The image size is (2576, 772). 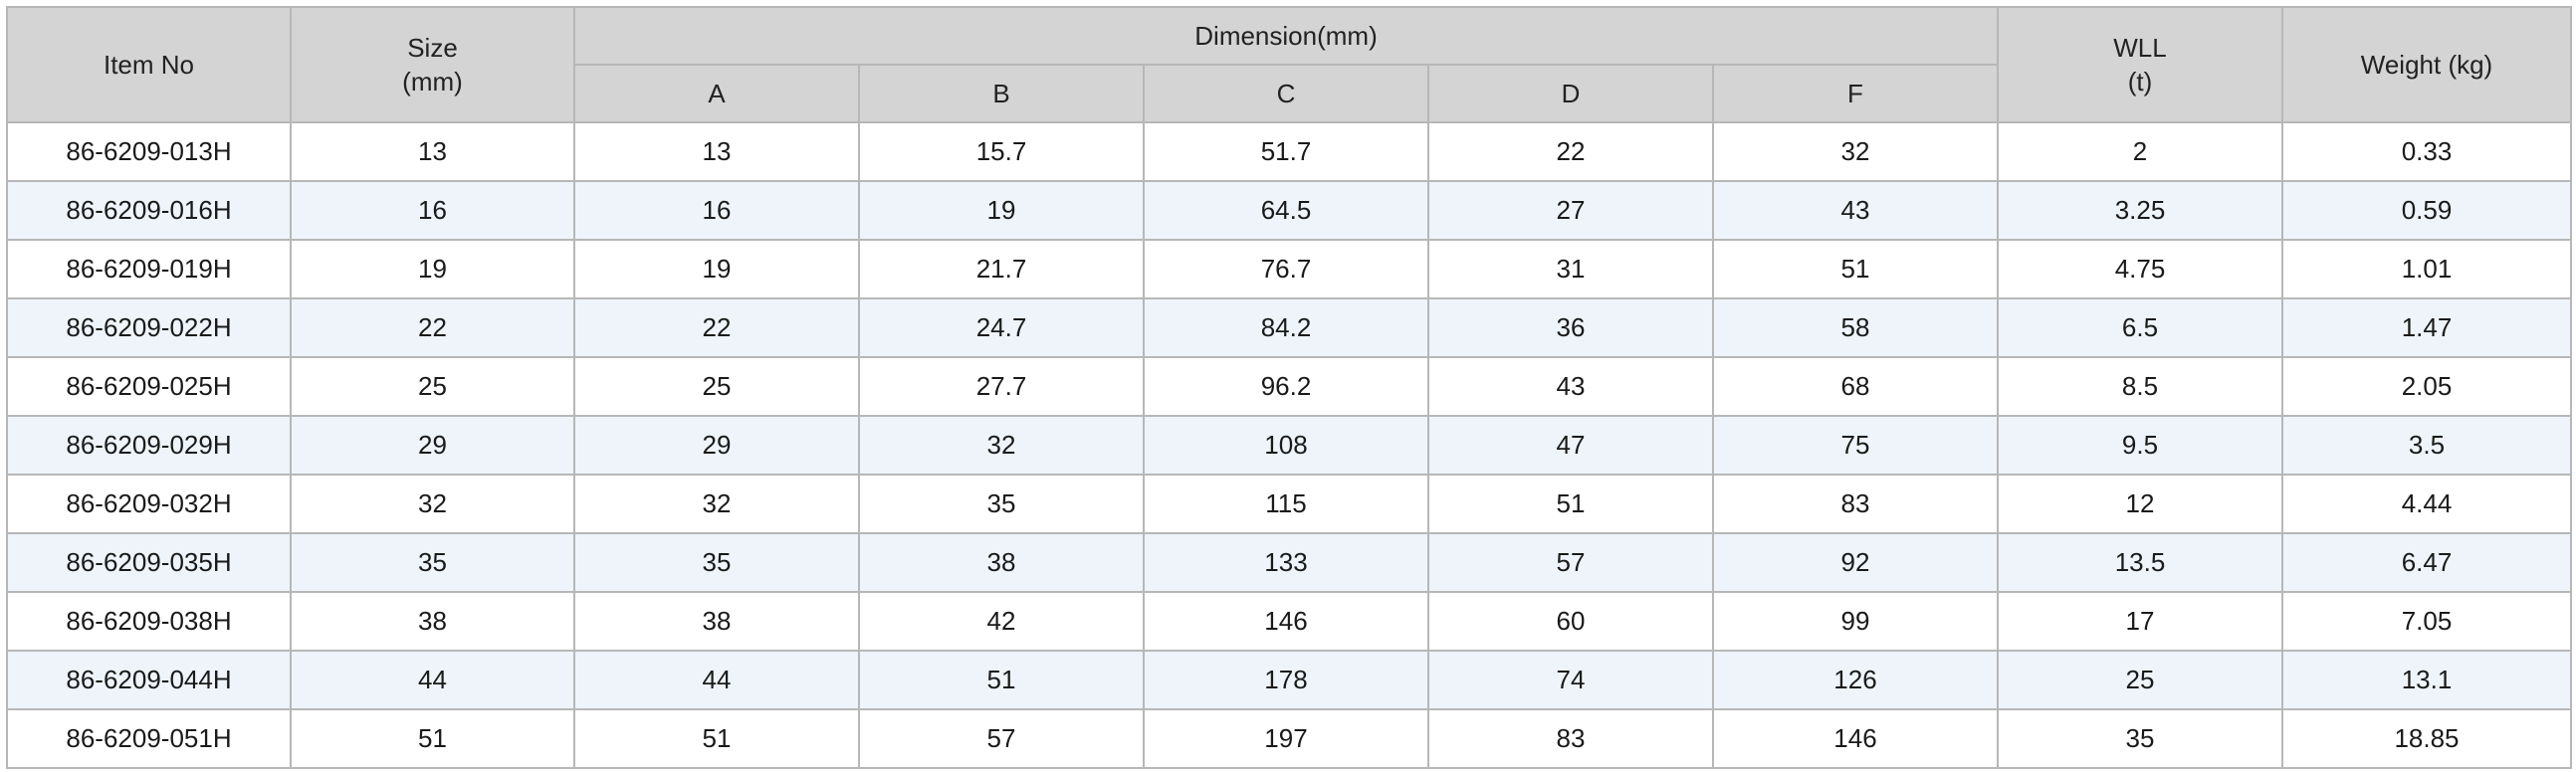 I want to click on cell-dim-f: 43, so click(x=1855, y=210).